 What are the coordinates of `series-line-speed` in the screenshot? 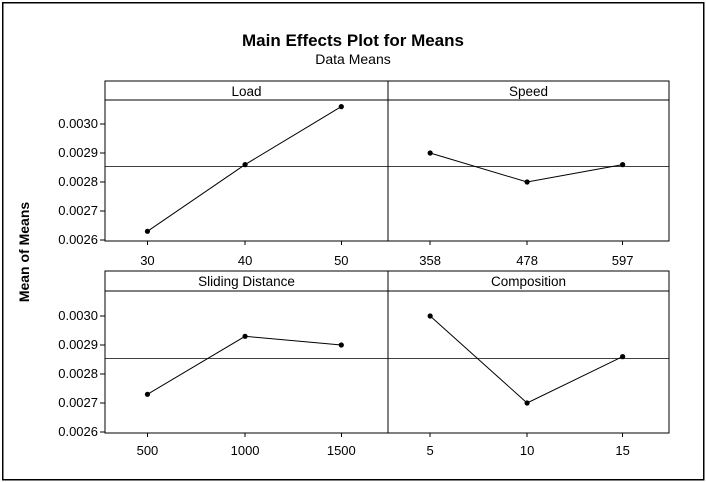 It's located at (526, 167).